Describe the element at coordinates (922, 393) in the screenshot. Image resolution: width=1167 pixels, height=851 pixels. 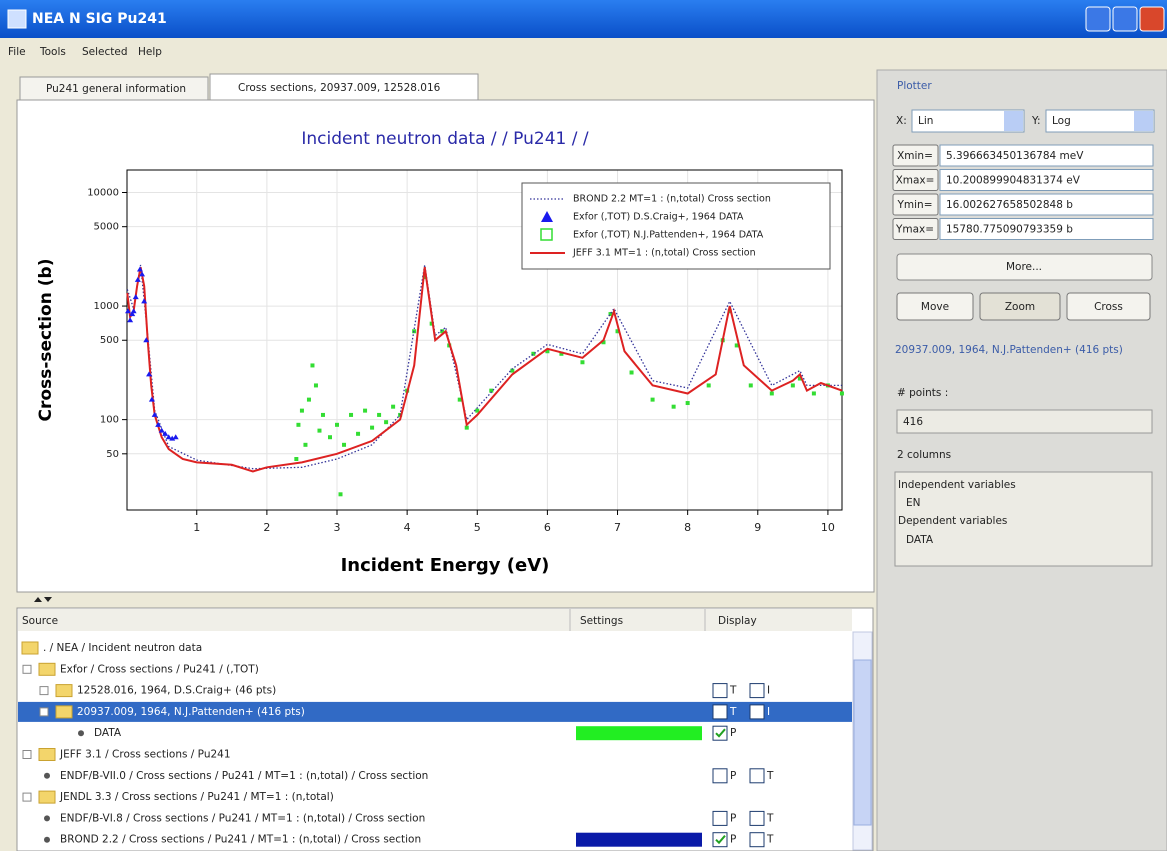
I see `points-label: # points :` at that location.